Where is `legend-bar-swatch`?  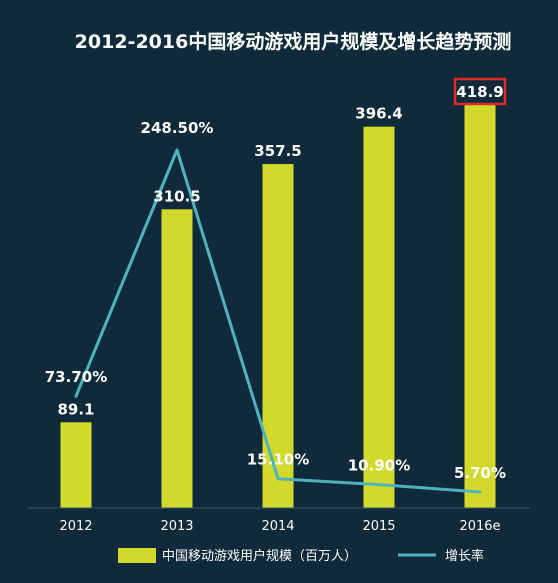 legend-bar-swatch is located at coordinates (137, 555).